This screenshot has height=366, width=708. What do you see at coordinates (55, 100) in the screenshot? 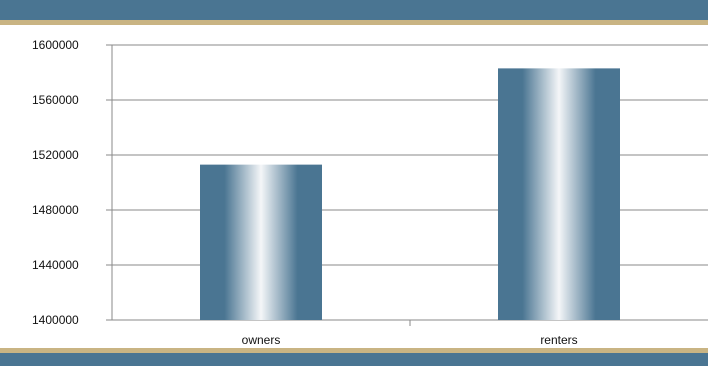
I see `y-tick-label: 1560000` at bounding box center [55, 100].